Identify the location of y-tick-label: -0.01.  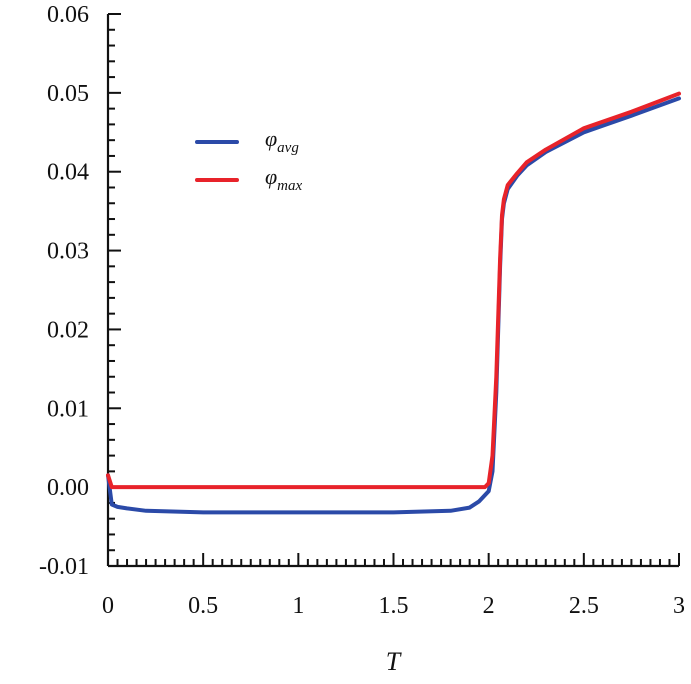
(64, 567).